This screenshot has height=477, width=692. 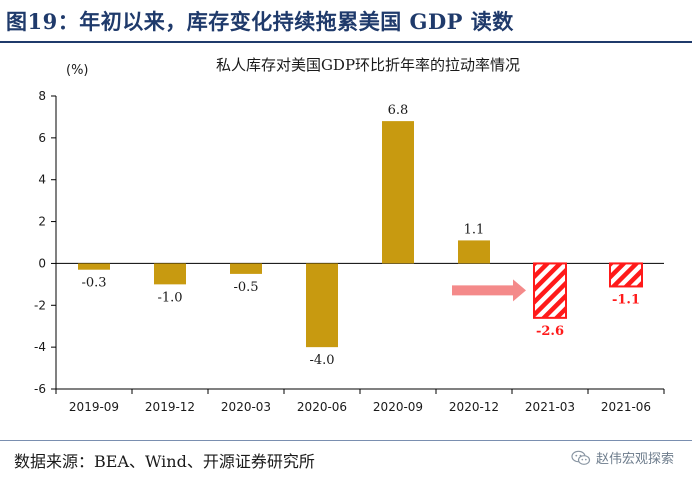 What do you see at coordinates (368, 65) in the screenshot?
I see `chart-title: 私人库存对美国GDP环比折年率的拉动率情况` at bounding box center [368, 65].